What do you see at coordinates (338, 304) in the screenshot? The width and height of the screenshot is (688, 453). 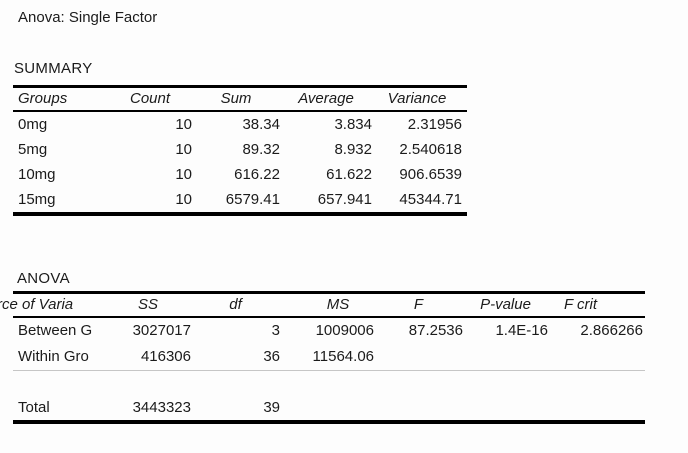 I see `column-header-ms: MS` at bounding box center [338, 304].